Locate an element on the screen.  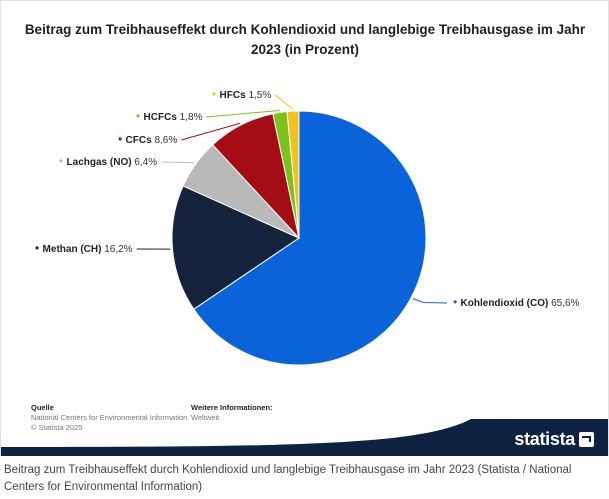
pie-label-cfcs: • CFCs 8,6% is located at coordinates (147, 139).